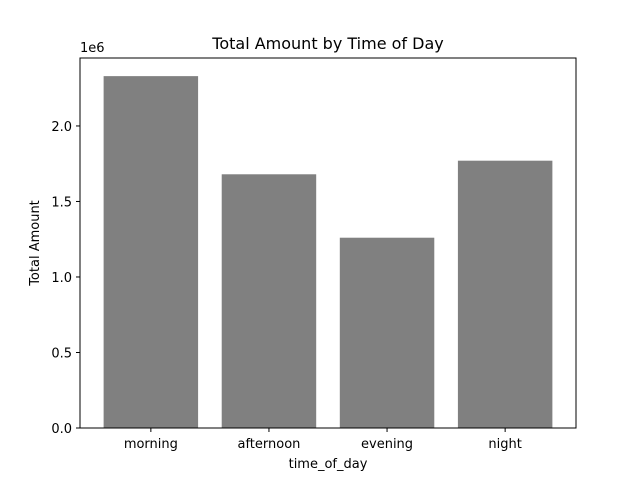 This screenshot has height=480, width=640. I want to click on x-axis-ticks: morning afternoon evening night, so click(323, 440).